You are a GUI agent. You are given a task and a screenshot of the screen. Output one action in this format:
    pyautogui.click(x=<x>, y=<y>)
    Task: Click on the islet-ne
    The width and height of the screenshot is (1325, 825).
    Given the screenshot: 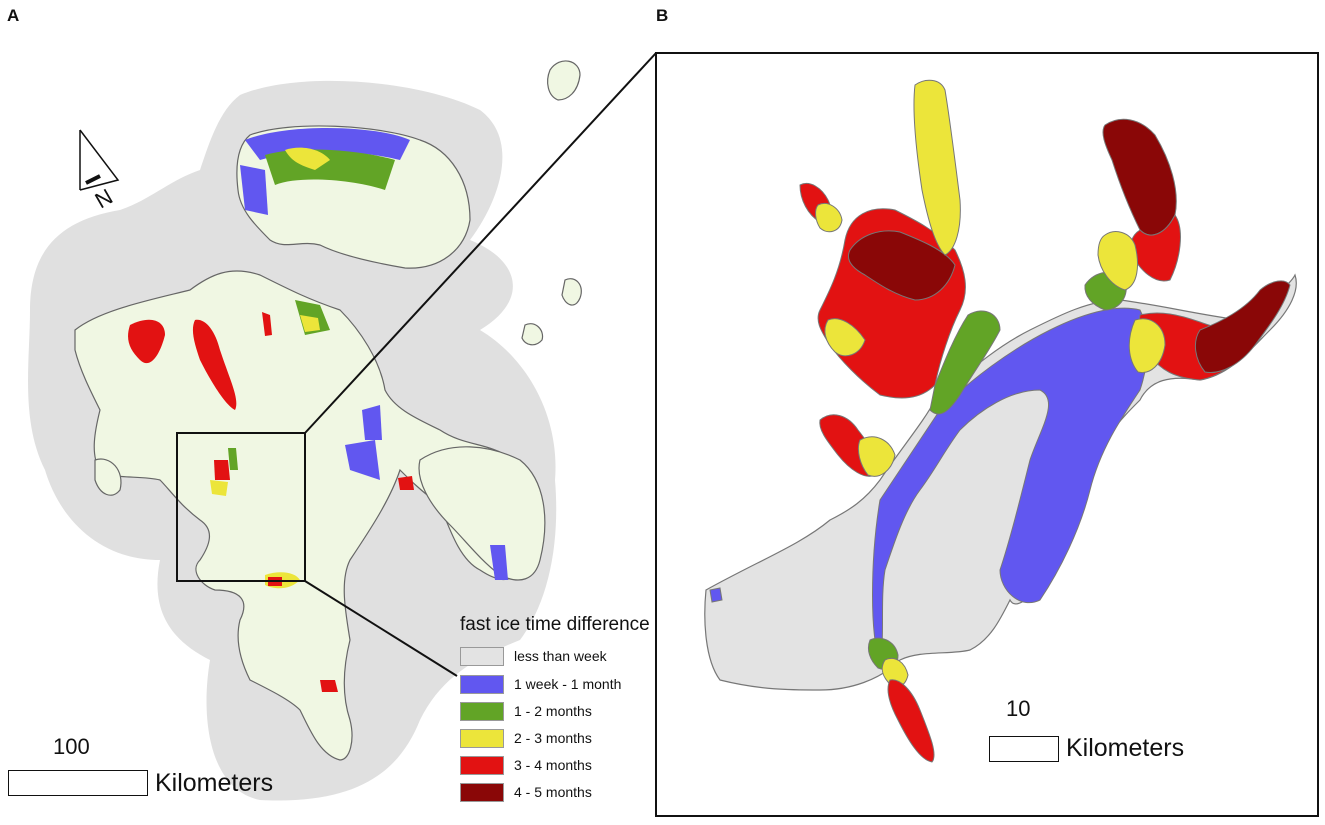 What is the action you would take?
    pyautogui.click(x=564, y=80)
    